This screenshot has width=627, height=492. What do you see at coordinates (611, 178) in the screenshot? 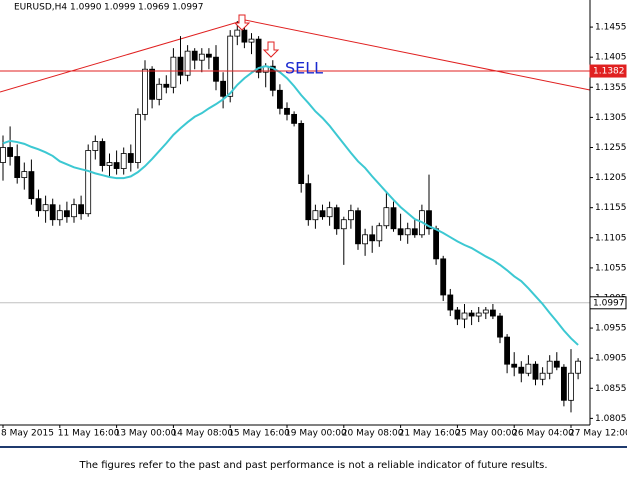
I see `y-tick-label: 1.1205` at bounding box center [611, 178].